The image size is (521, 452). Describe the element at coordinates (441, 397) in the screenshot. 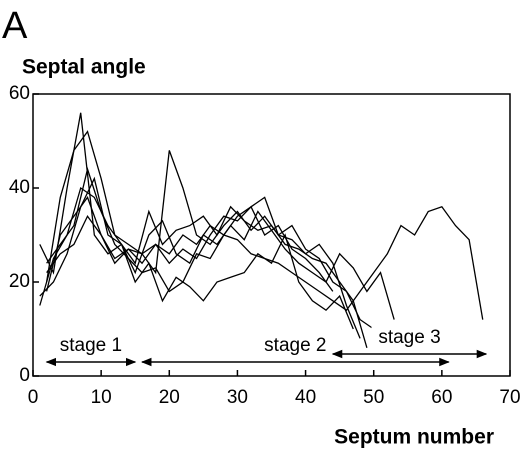

I see `x-tick-label: 60` at that location.